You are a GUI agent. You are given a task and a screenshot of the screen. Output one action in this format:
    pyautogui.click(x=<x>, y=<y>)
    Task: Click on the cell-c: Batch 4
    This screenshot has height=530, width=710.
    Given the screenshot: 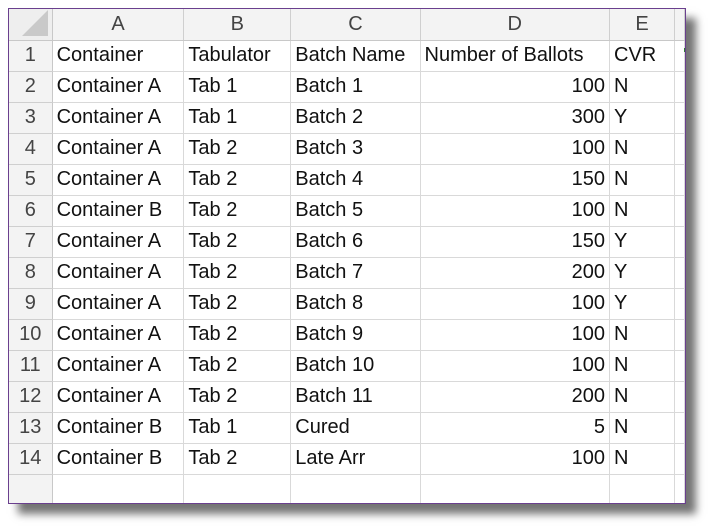 What is the action you would take?
    pyautogui.click(x=355, y=180)
    